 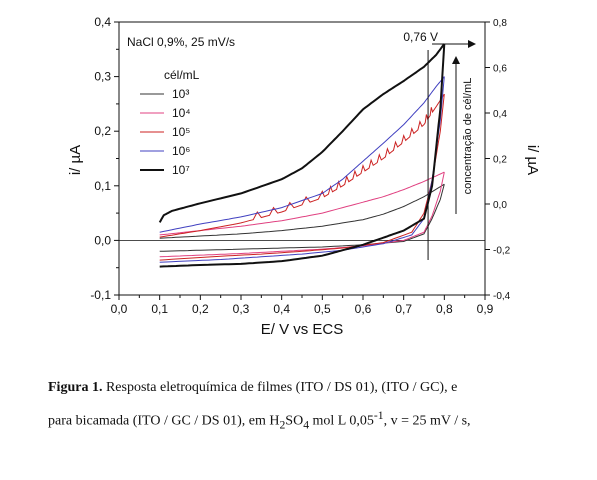 What do you see at coordinates (75, 160) in the screenshot?
I see `y-left-axis-label: i/ µA` at bounding box center [75, 160].